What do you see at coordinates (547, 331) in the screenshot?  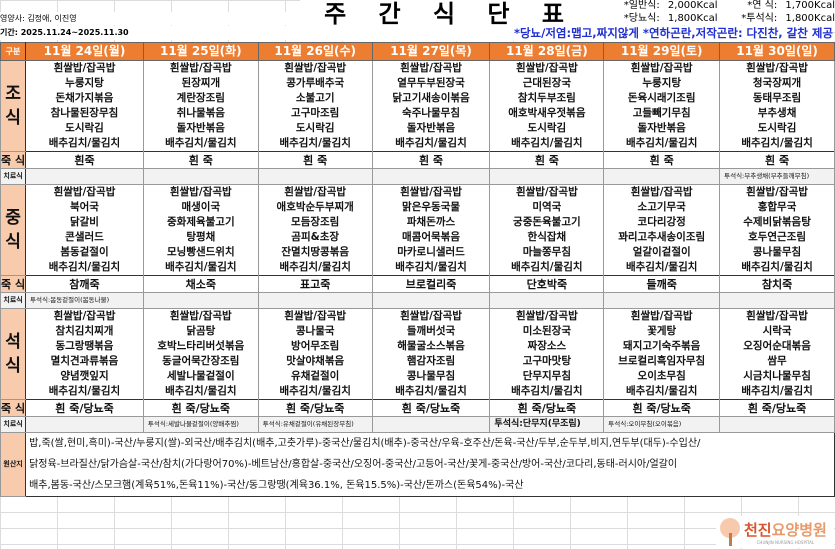 I see `menu-item: 미소된장국` at bounding box center [547, 331].